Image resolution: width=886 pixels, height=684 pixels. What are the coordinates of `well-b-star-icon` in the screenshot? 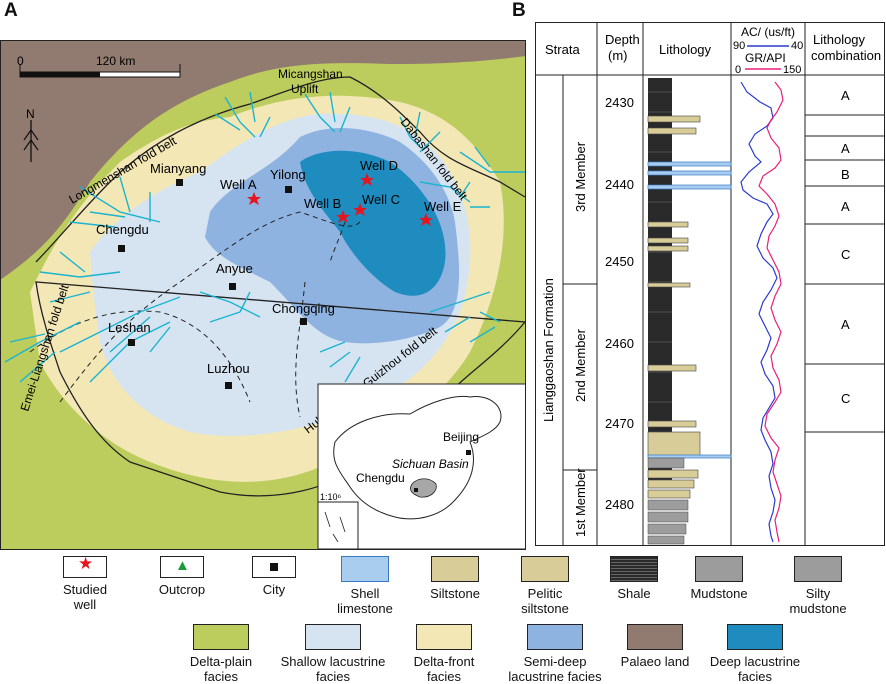 It's located at (343, 216).